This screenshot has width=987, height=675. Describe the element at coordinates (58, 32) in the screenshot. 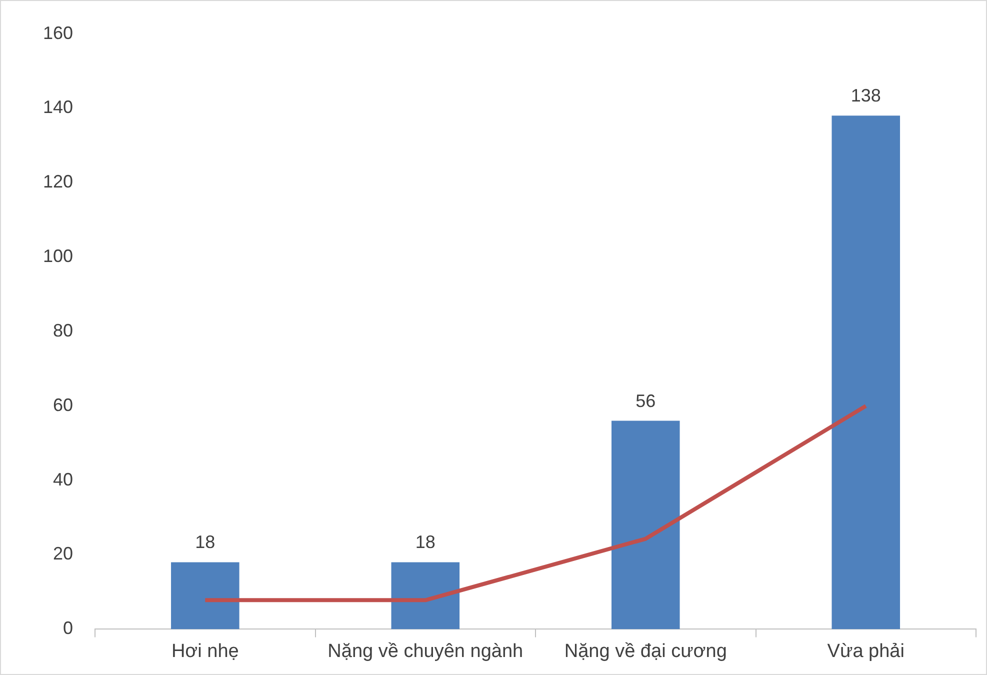

I see `y-tick-label: 160` at that location.